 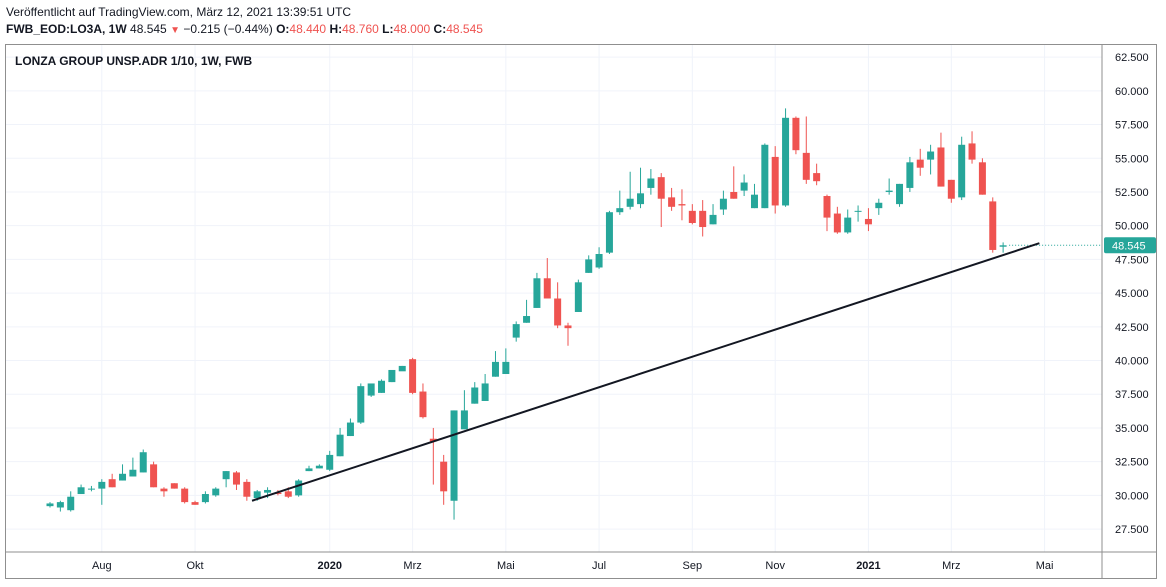 I want to click on price-tick-label: 42.500, so click(x=1132, y=328).